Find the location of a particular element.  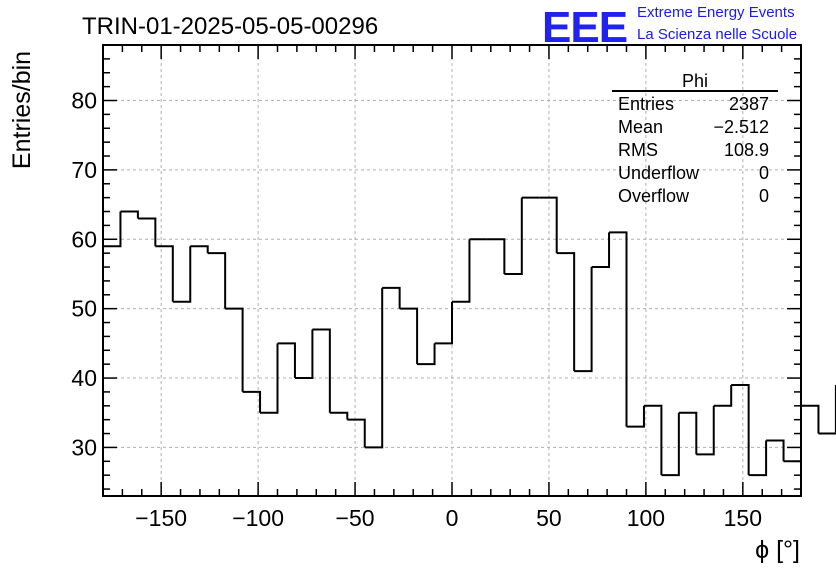

stats-underflow-value: 0 is located at coordinates (764, 173).